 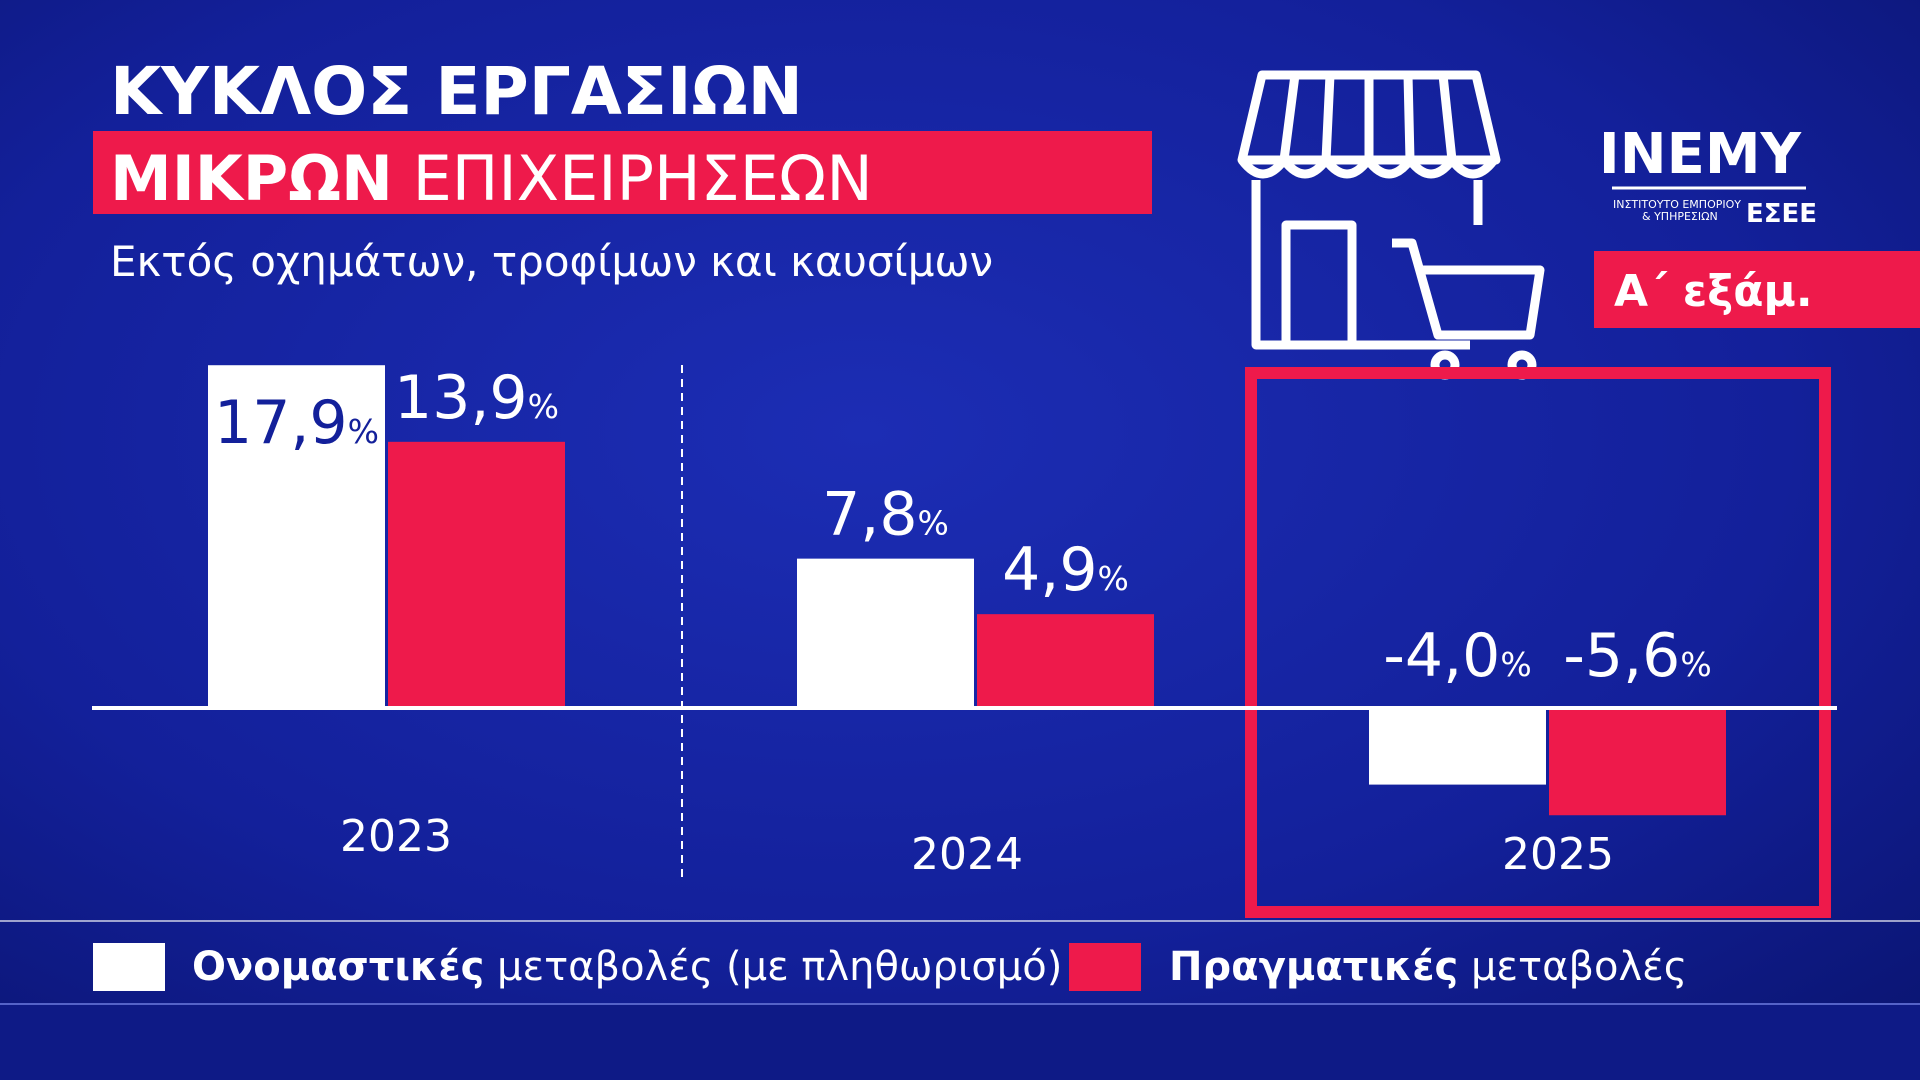 What do you see at coordinates (456, 91) in the screenshot?
I see `title: ΚΥΚΛΟΣ ΕΡΓΑΣΙΩΝ` at bounding box center [456, 91].